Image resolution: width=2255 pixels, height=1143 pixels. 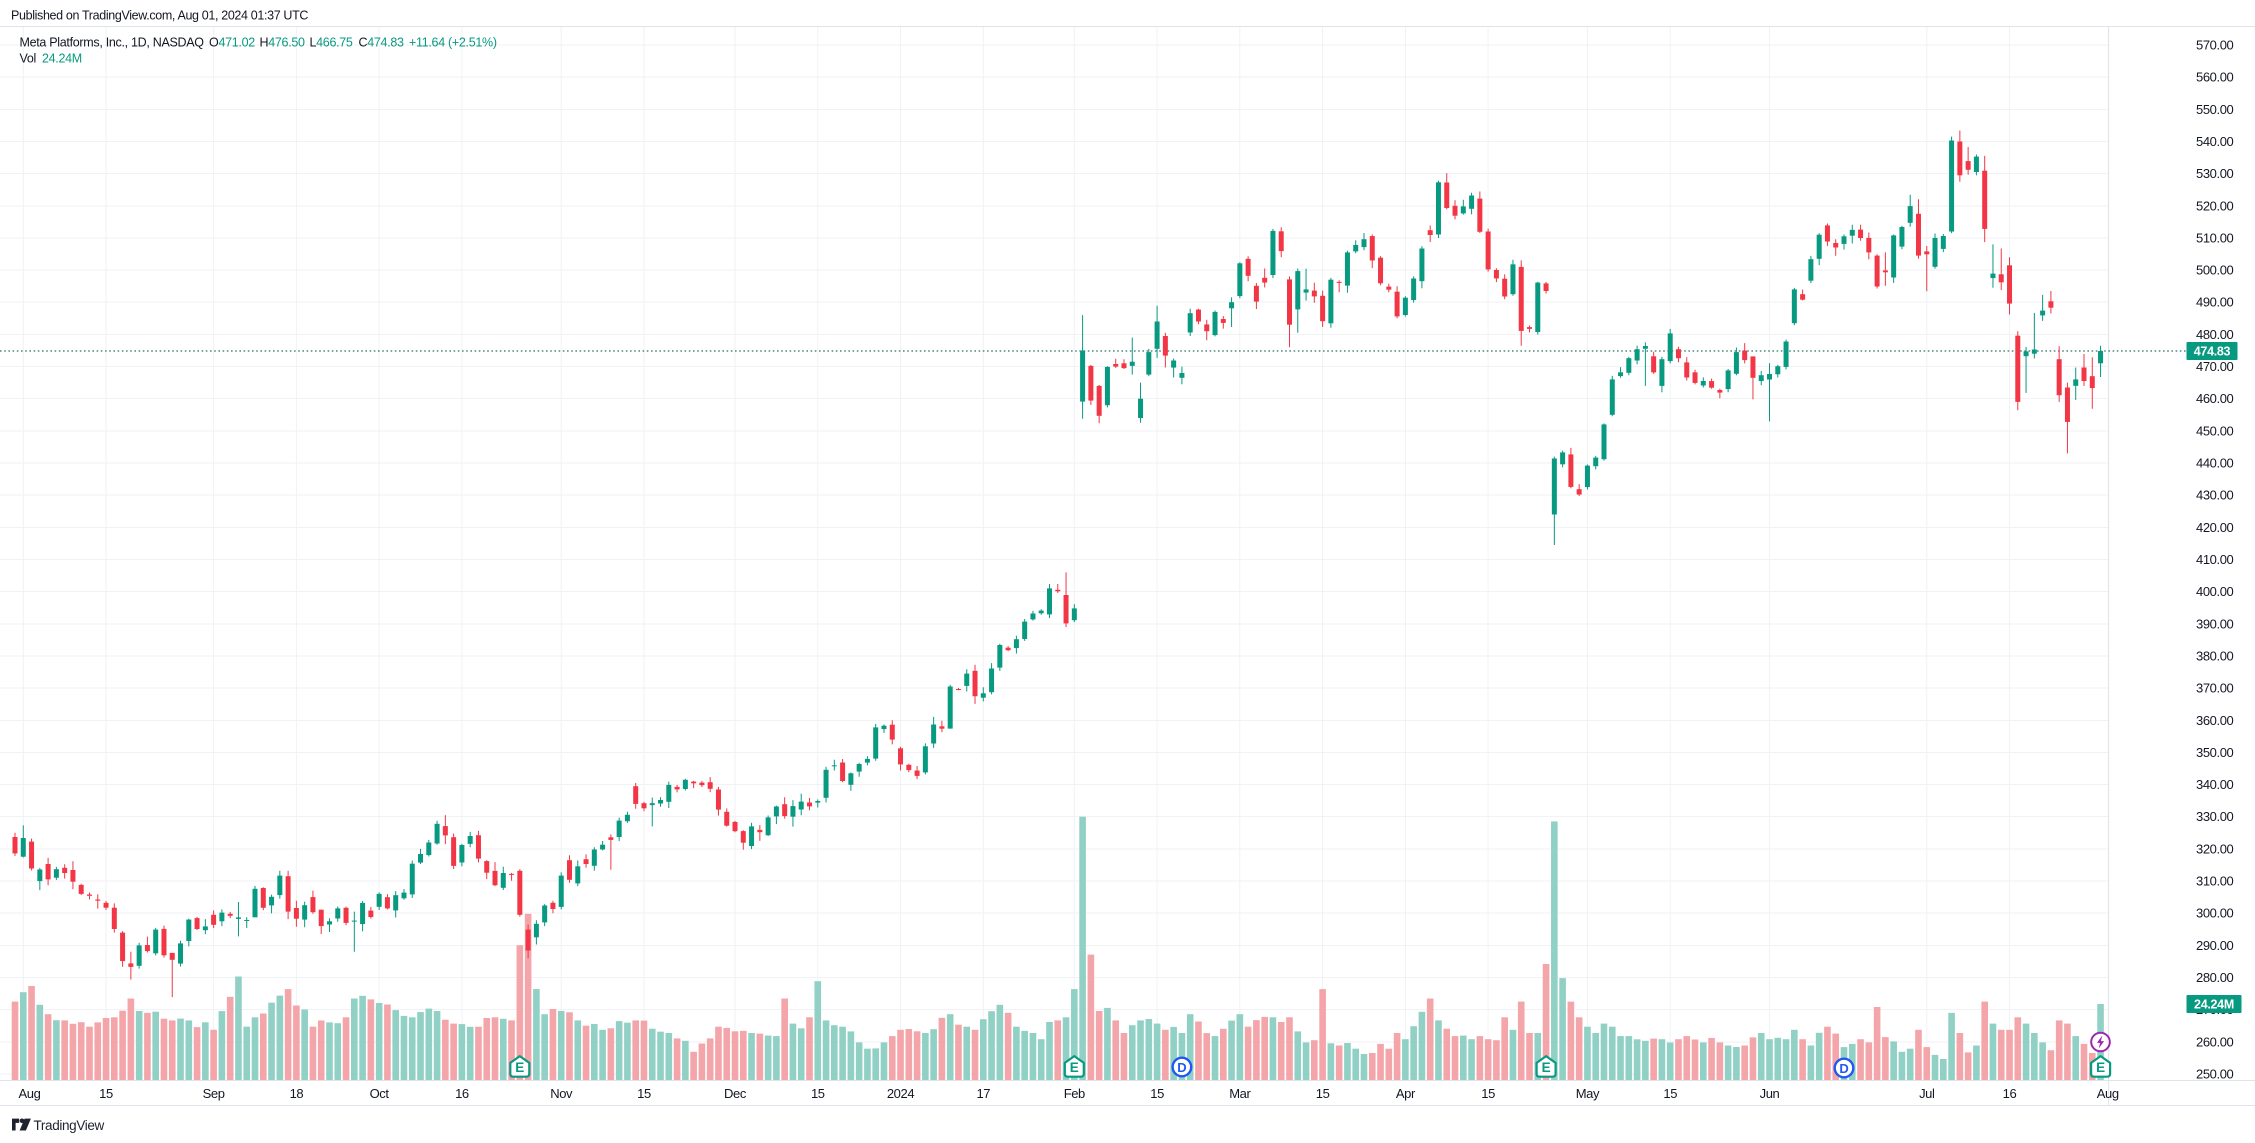 What do you see at coordinates (1588, 1093) in the screenshot?
I see `svg-text: May` at bounding box center [1588, 1093].